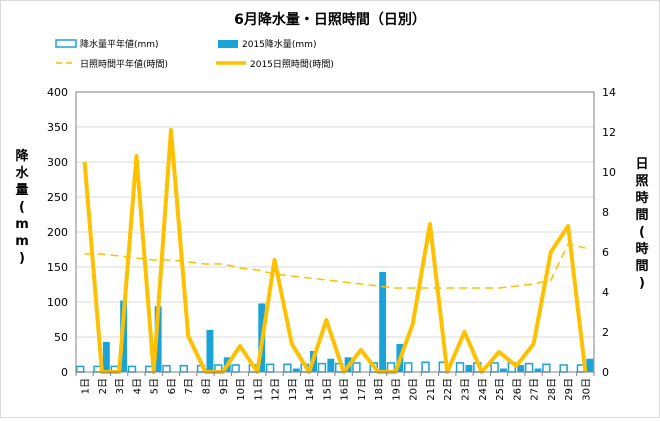 This screenshot has width=660, height=422. Describe the element at coordinates (61, 337) in the screenshot. I see `y-left-tick-label: 50` at that location.